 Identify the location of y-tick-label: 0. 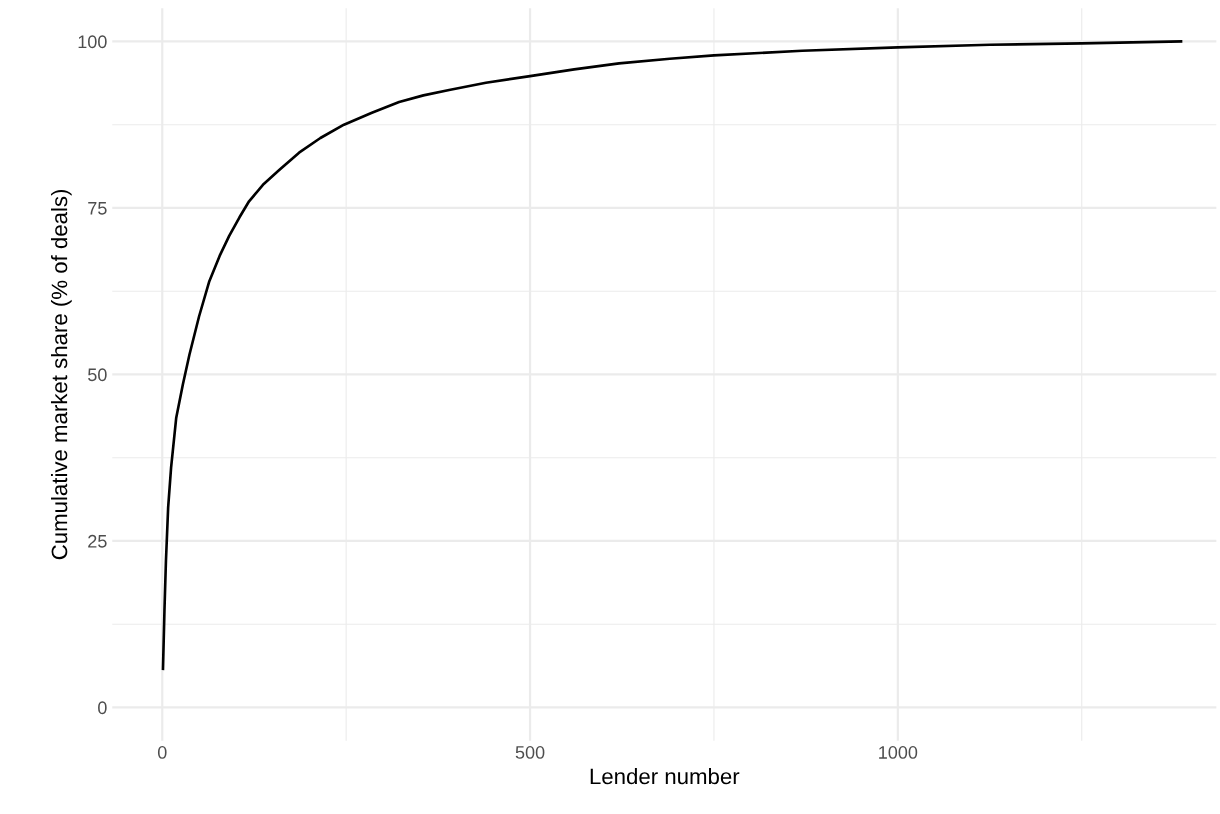
(102, 708).